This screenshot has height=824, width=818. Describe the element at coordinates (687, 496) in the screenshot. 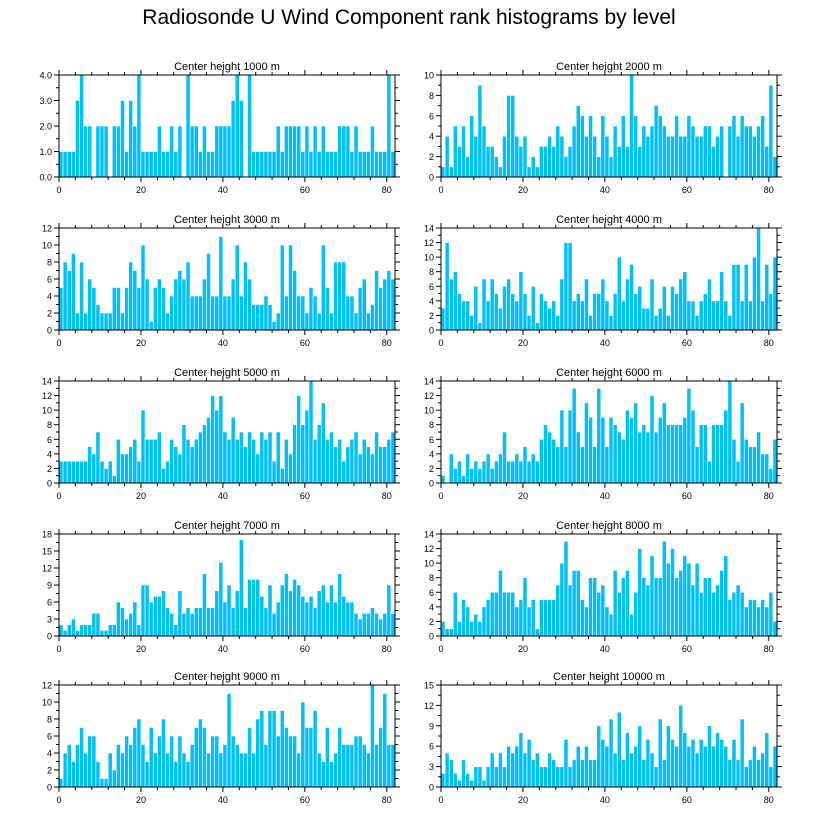

I see `x-tick-label: 60` at that location.